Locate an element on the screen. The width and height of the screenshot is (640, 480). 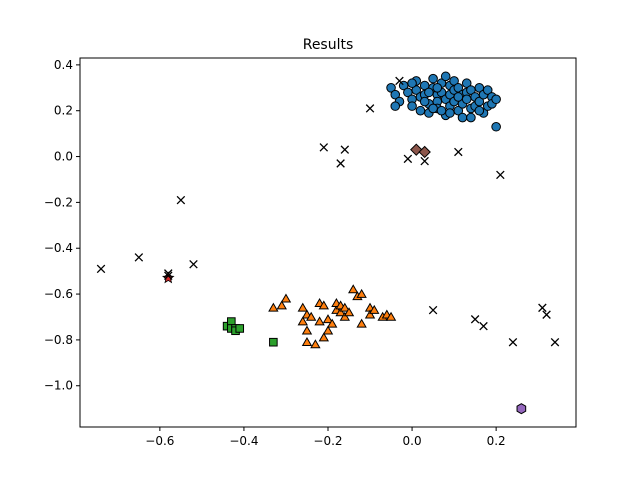
y-tick-label: −0.4 is located at coordinates (58, 248).